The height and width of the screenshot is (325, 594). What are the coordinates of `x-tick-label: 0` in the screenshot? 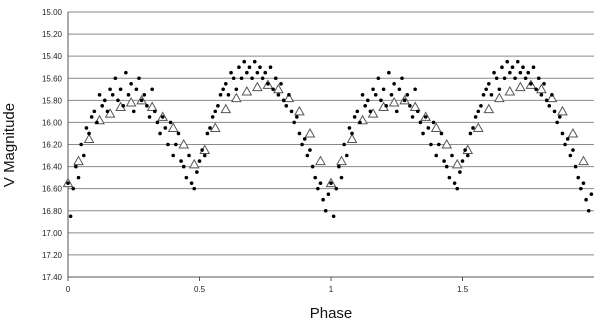 It's located at (68, 289).